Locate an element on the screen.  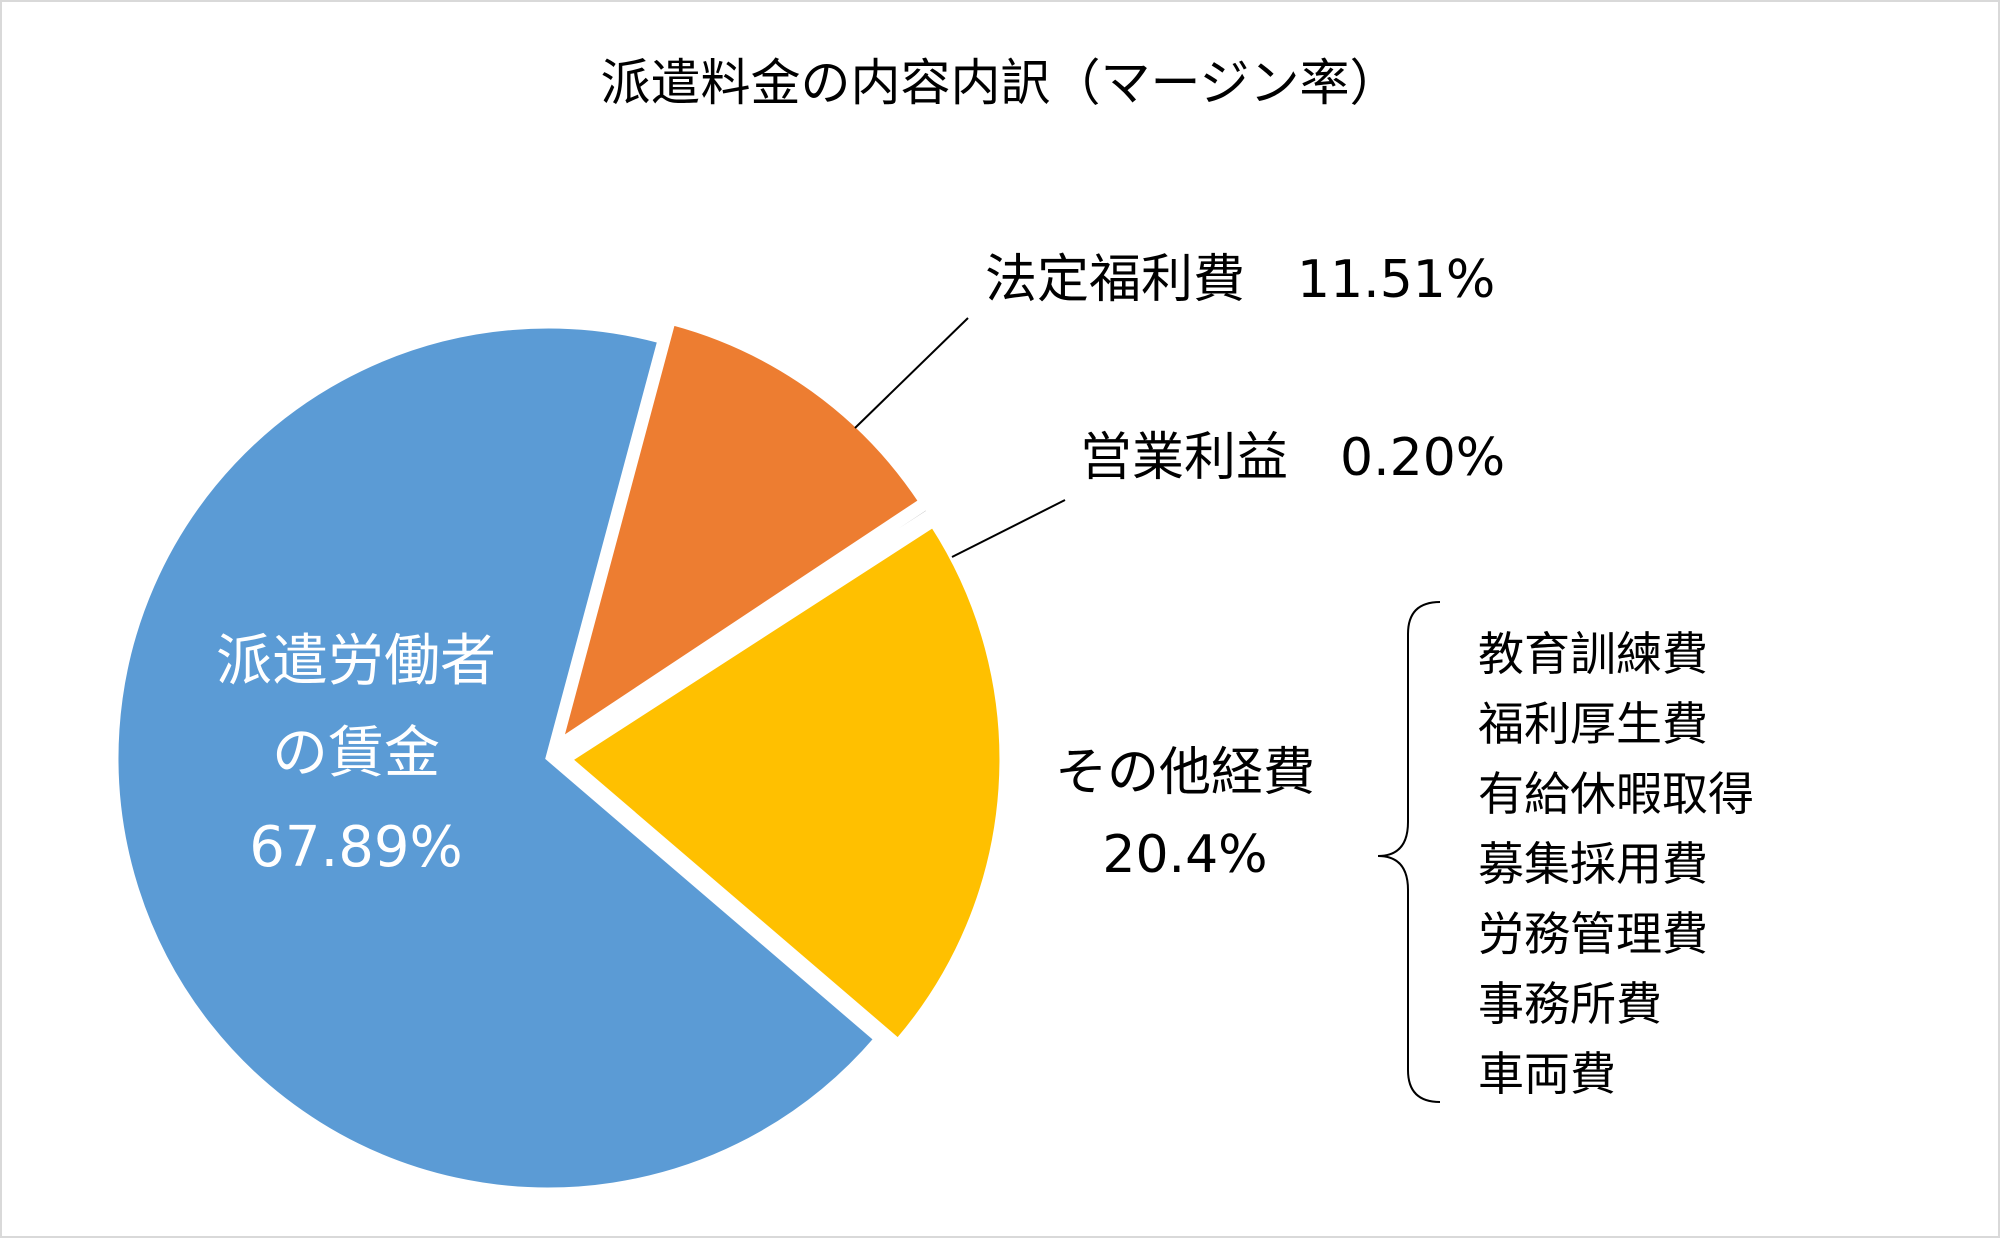
breakdown-item: 事務所費 is located at coordinates (1570, 1004).